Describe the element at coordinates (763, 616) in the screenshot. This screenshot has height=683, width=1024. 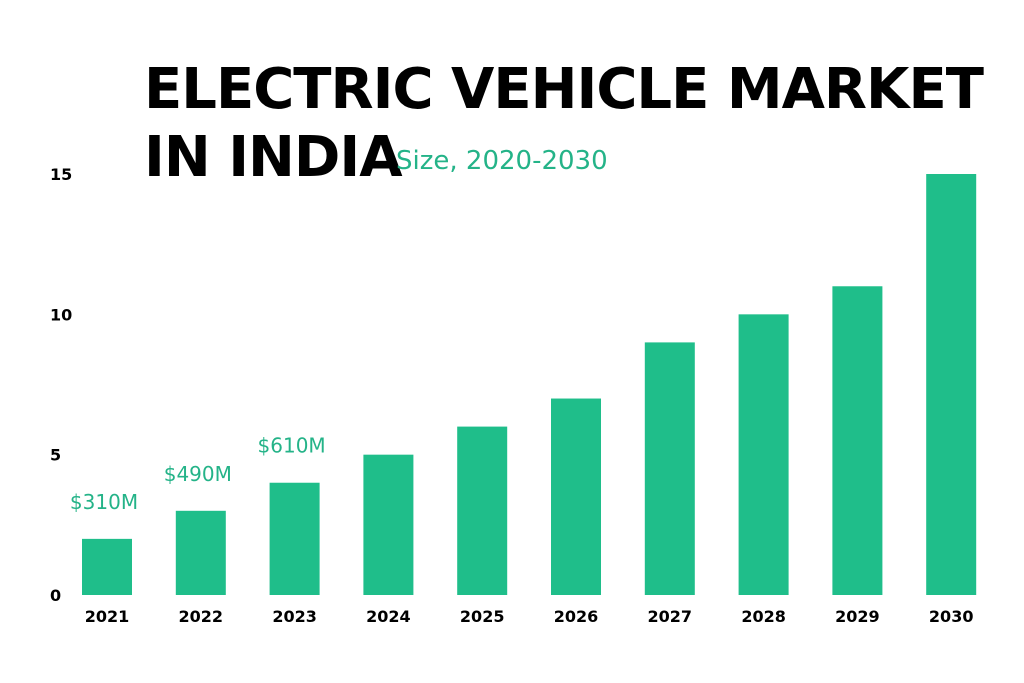
I see `x-tick-label: 2028` at that location.